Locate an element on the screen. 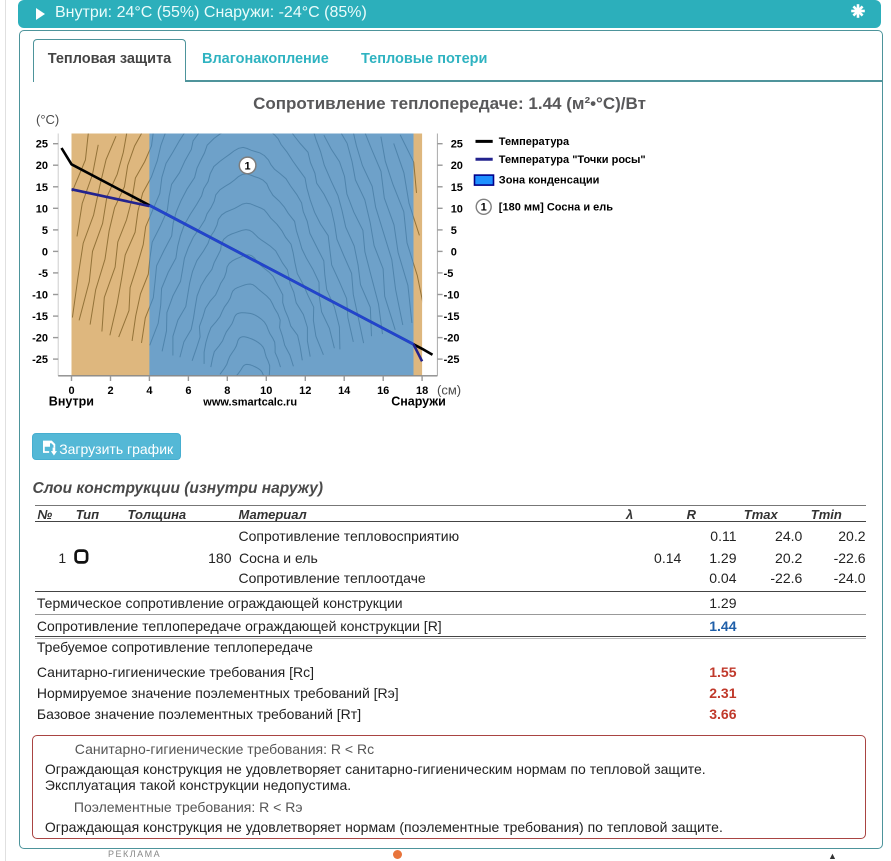  svg-text: www.smartcalc.ru is located at coordinates (249, 403).